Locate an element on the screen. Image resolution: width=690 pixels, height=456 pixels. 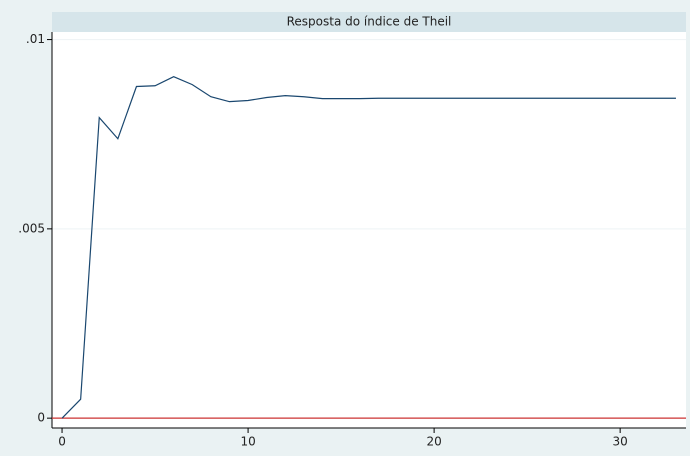
title-band is located at coordinates (369, 22).